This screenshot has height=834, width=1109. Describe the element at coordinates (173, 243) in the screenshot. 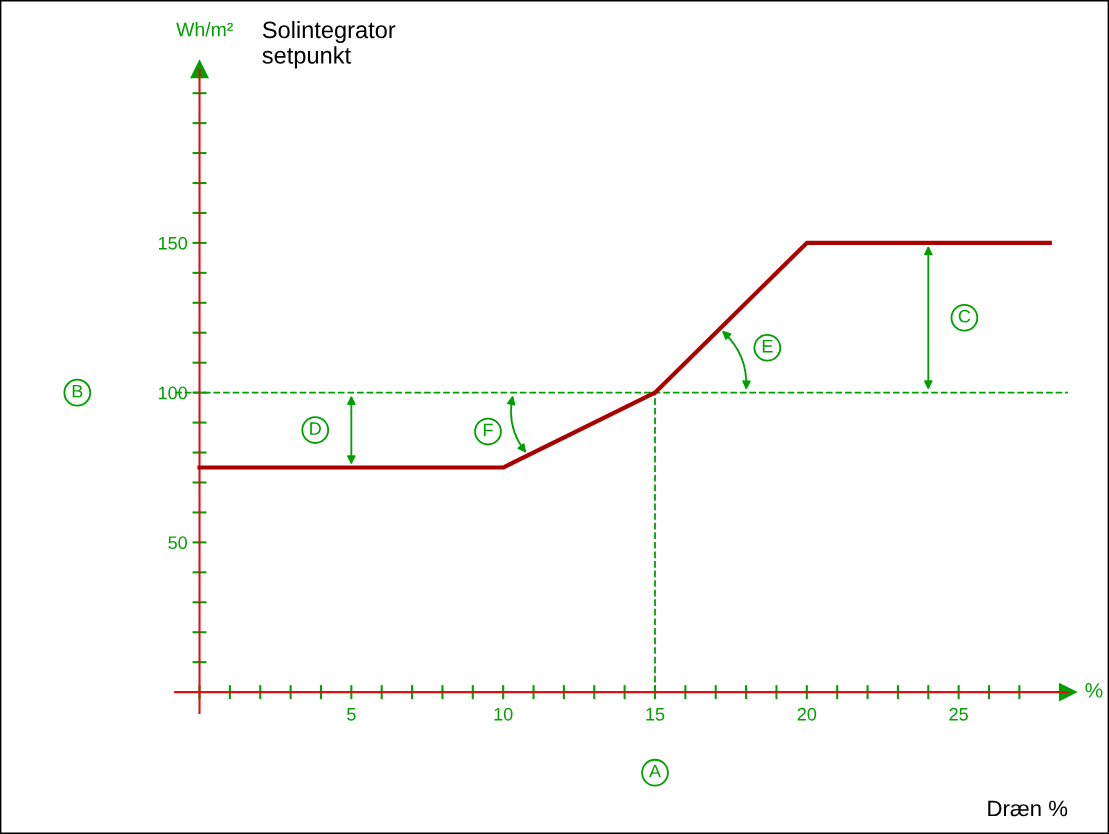

I see `y-tick-label: 150` at that location.